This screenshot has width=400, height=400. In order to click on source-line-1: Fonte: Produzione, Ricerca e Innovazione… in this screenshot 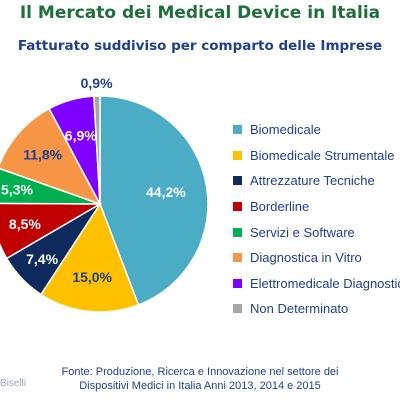, I will do `click(200, 372)`.